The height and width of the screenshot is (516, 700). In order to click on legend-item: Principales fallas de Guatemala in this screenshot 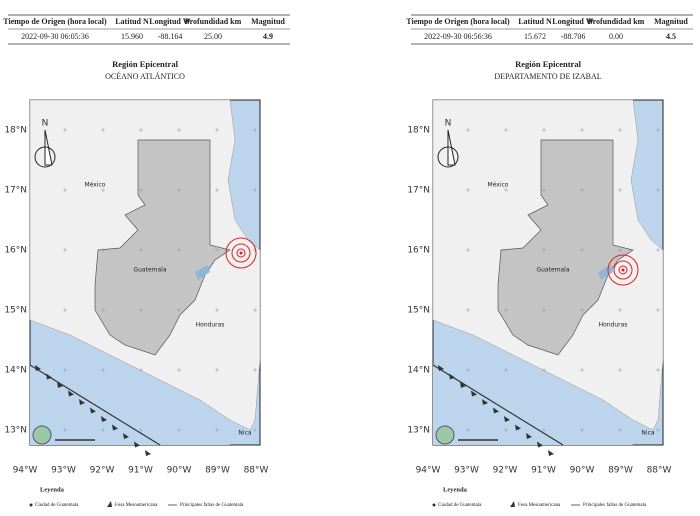, I will do `click(615, 505)`.